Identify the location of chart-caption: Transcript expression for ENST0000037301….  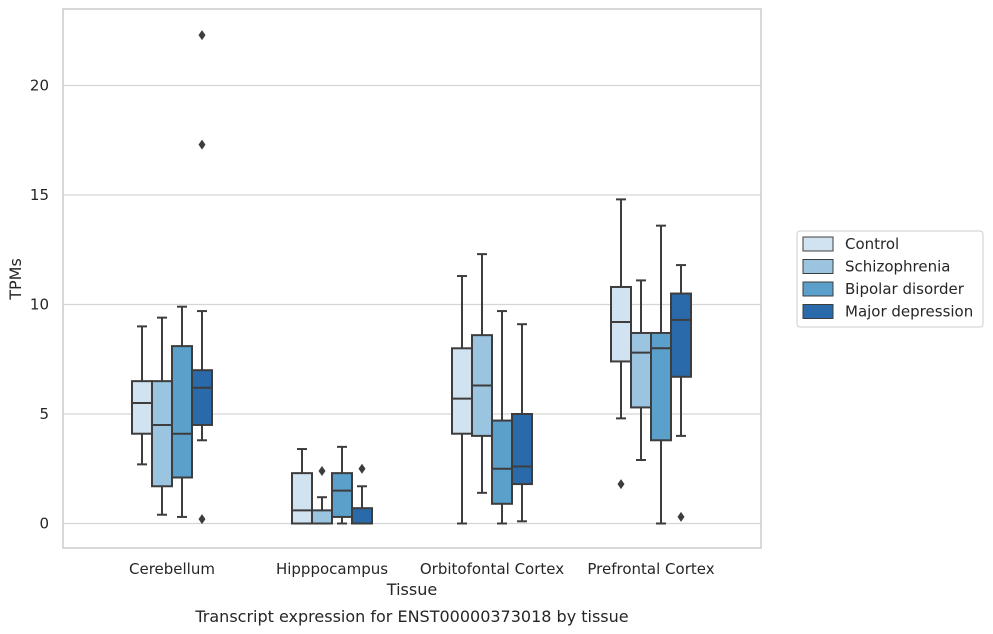
(411, 616).